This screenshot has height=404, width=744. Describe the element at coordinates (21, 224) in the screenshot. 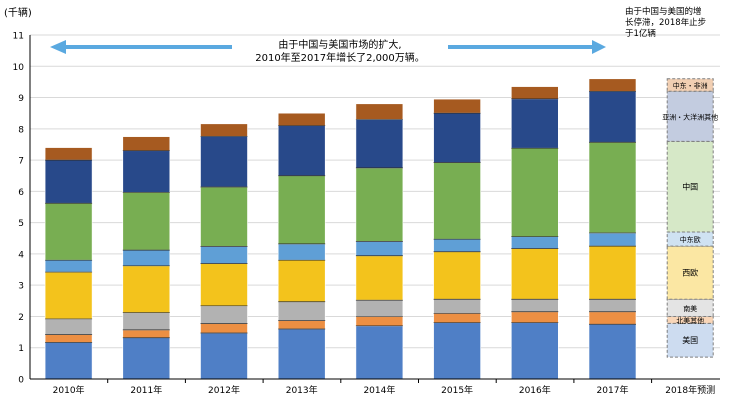

I see `y-tick-label: 5` at that location.